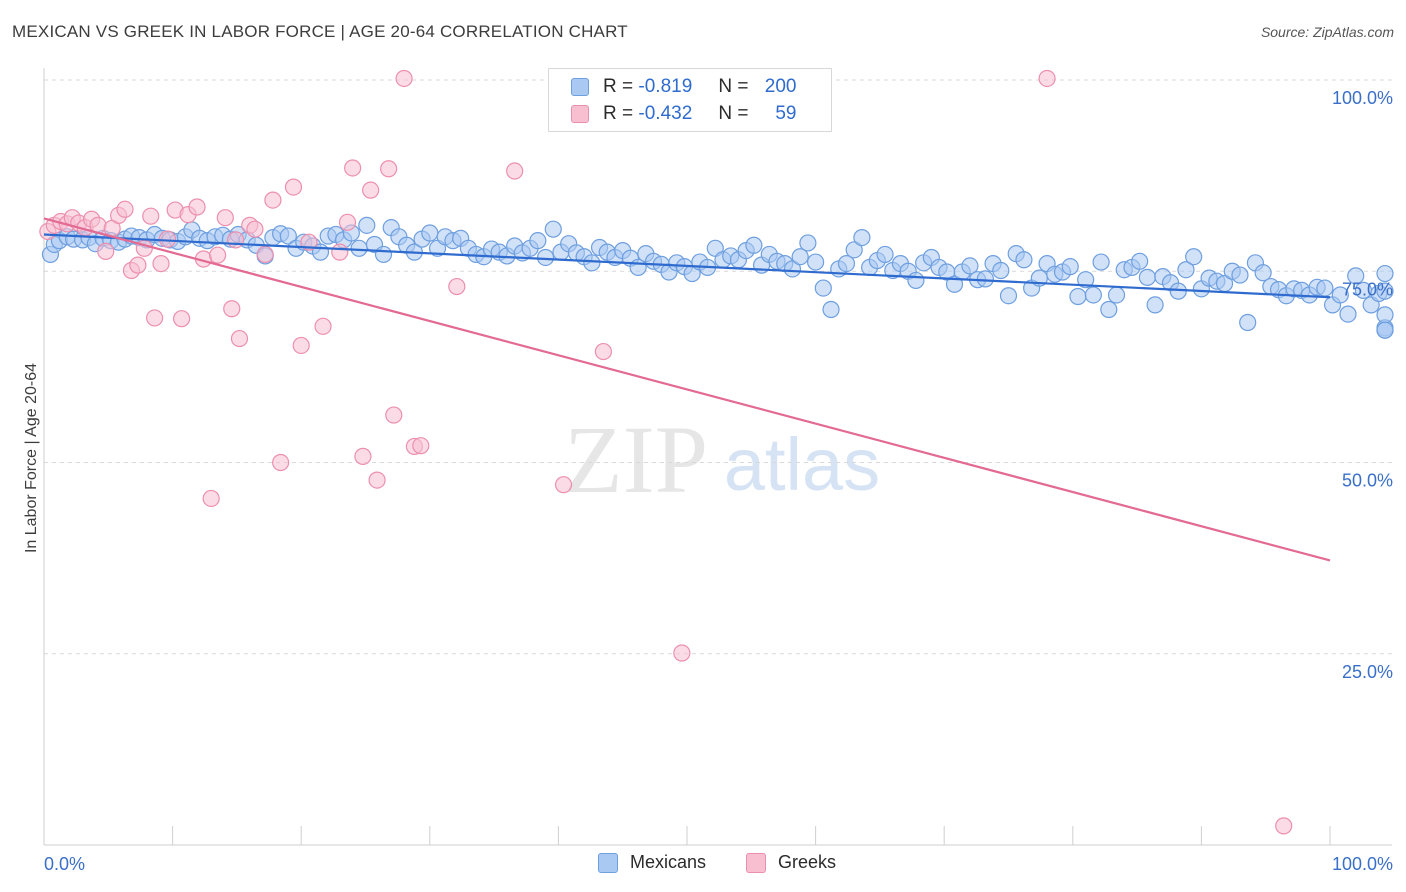 Image resolution: width=1406 pixels, height=892 pixels. I want to click on mexicans-swatch-icon, so click(580, 87).